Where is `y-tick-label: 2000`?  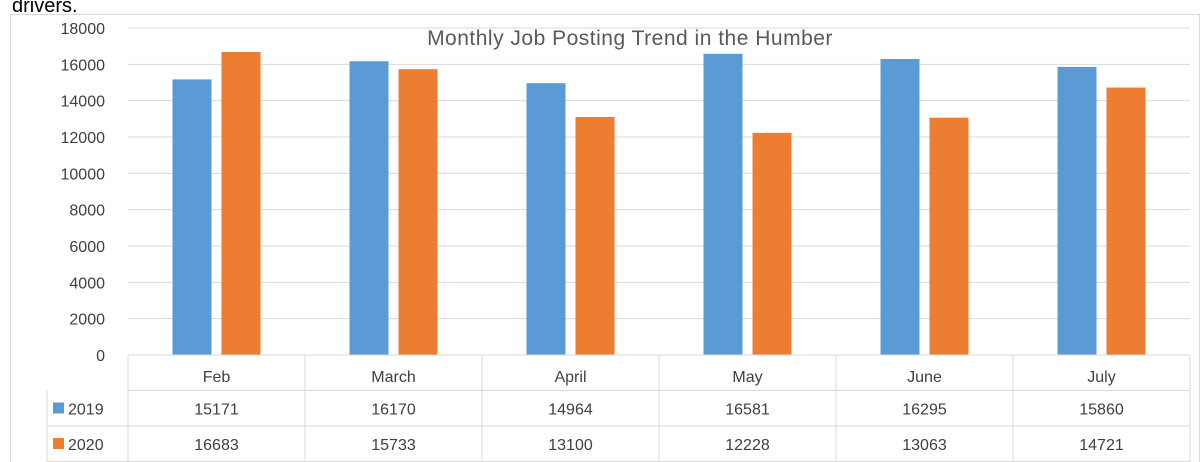 y-tick-label: 2000 is located at coordinates (87, 320).